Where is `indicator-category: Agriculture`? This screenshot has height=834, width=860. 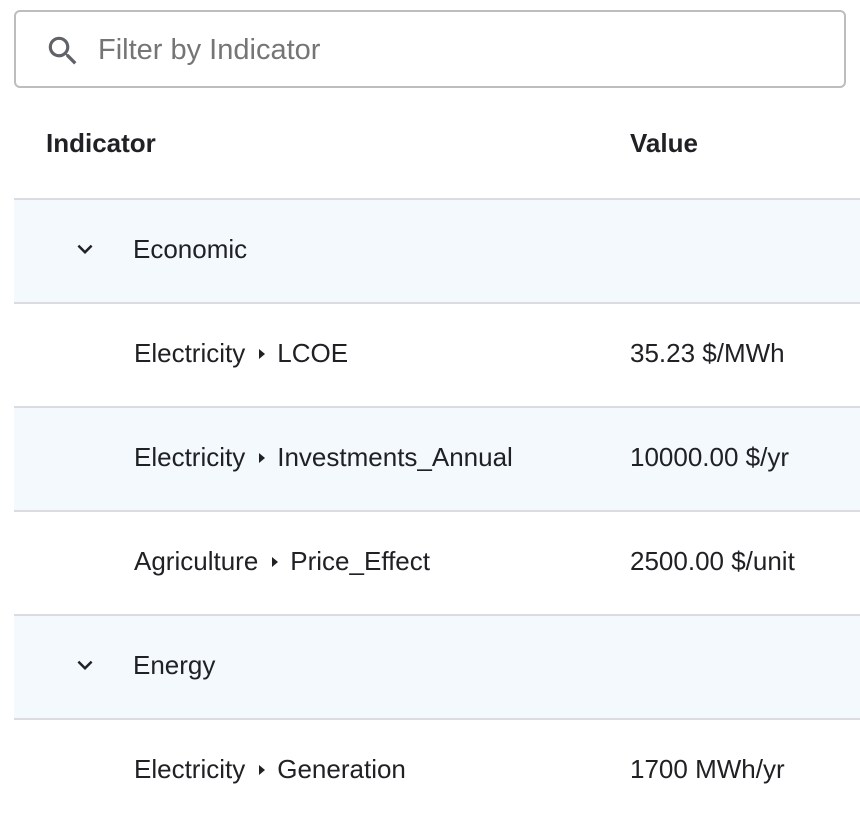 indicator-category: Agriculture is located at coordinates (196, 561).